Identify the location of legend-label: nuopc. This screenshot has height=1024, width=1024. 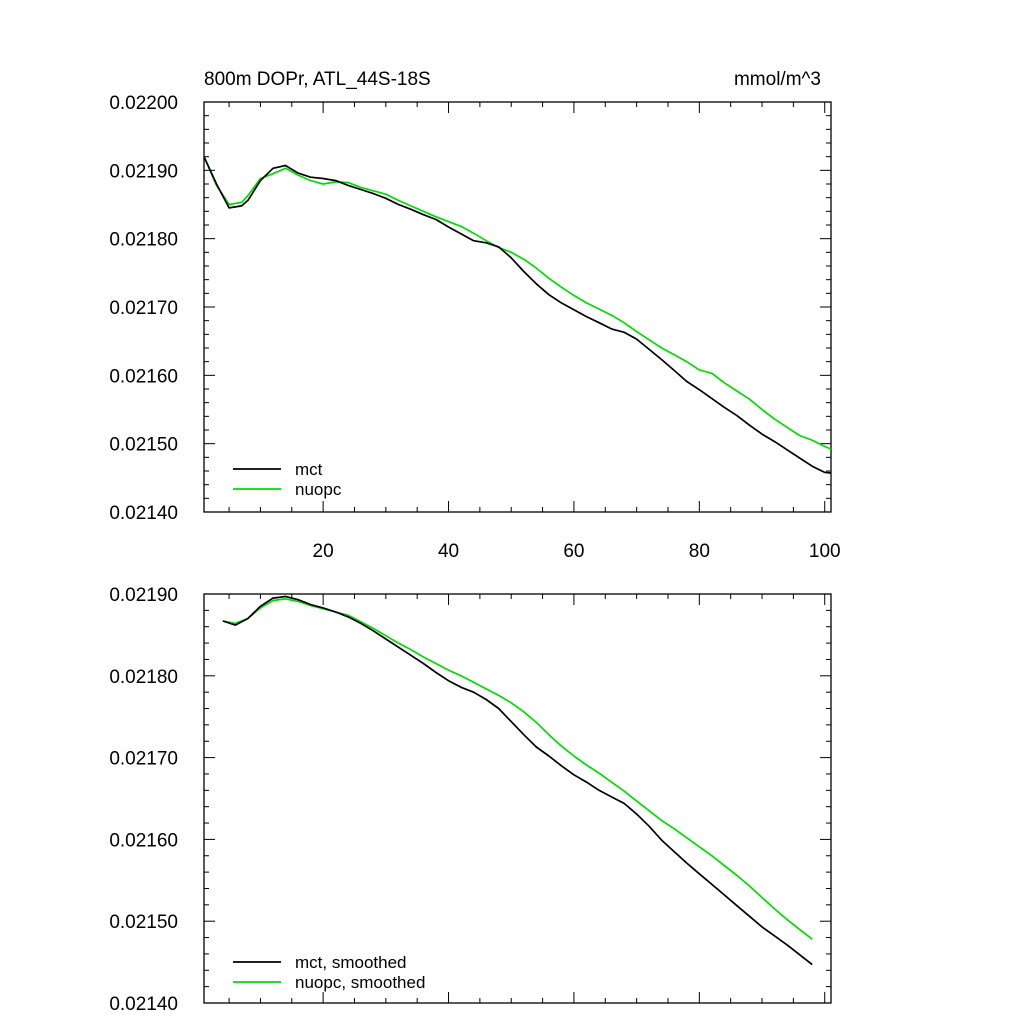
(318, 489).